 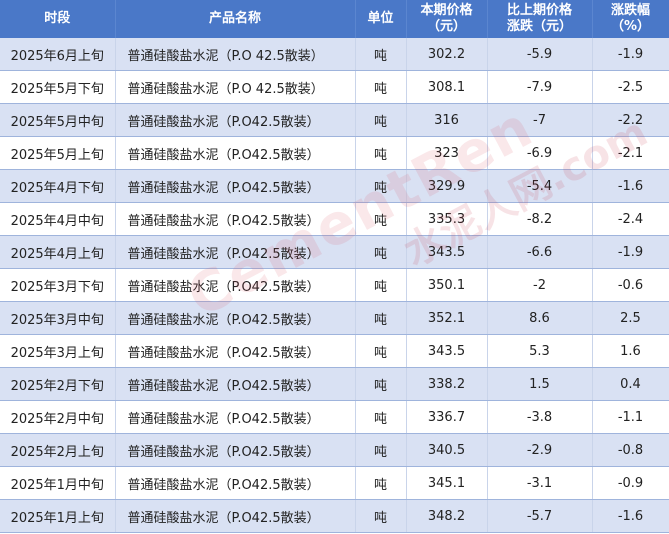 I want to click on cell-period: 2025年3月中旬, so click(x=58, y=318).